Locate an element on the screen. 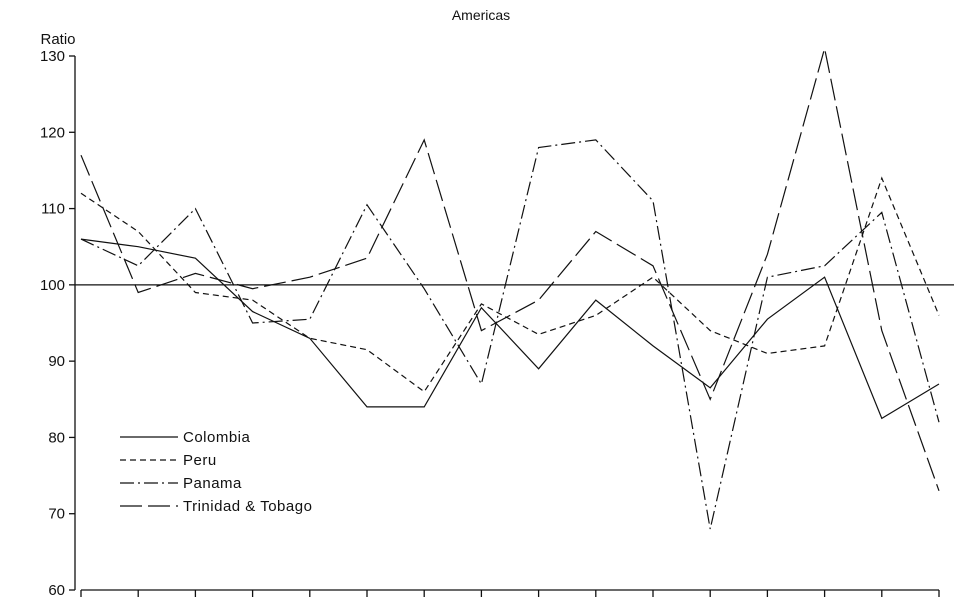  y-tick-label: 130 is located at coordinates (52, 56).